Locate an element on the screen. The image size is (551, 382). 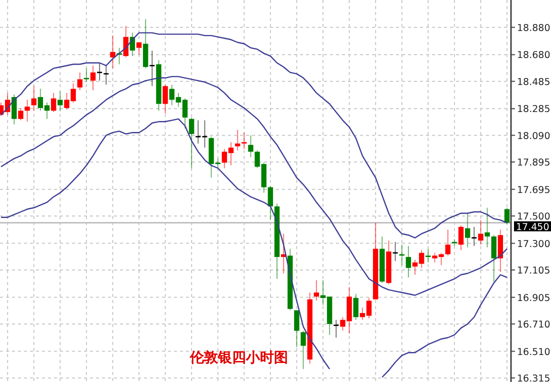
y-tick-label: 17.500 is located at coordinates (533, 216).